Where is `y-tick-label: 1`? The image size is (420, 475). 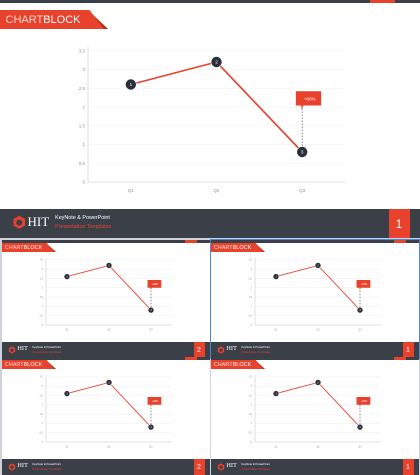 y-tick-label: 1 is located at coordinates (252, 423).